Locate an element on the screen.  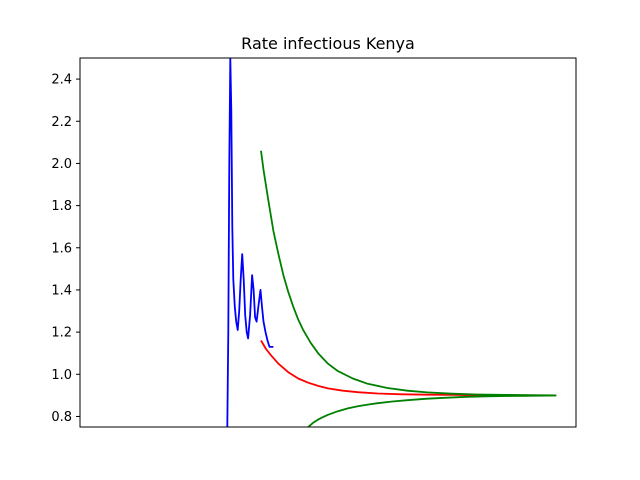
y-tick-label: 0.8 is located at coordinates (61, 417).